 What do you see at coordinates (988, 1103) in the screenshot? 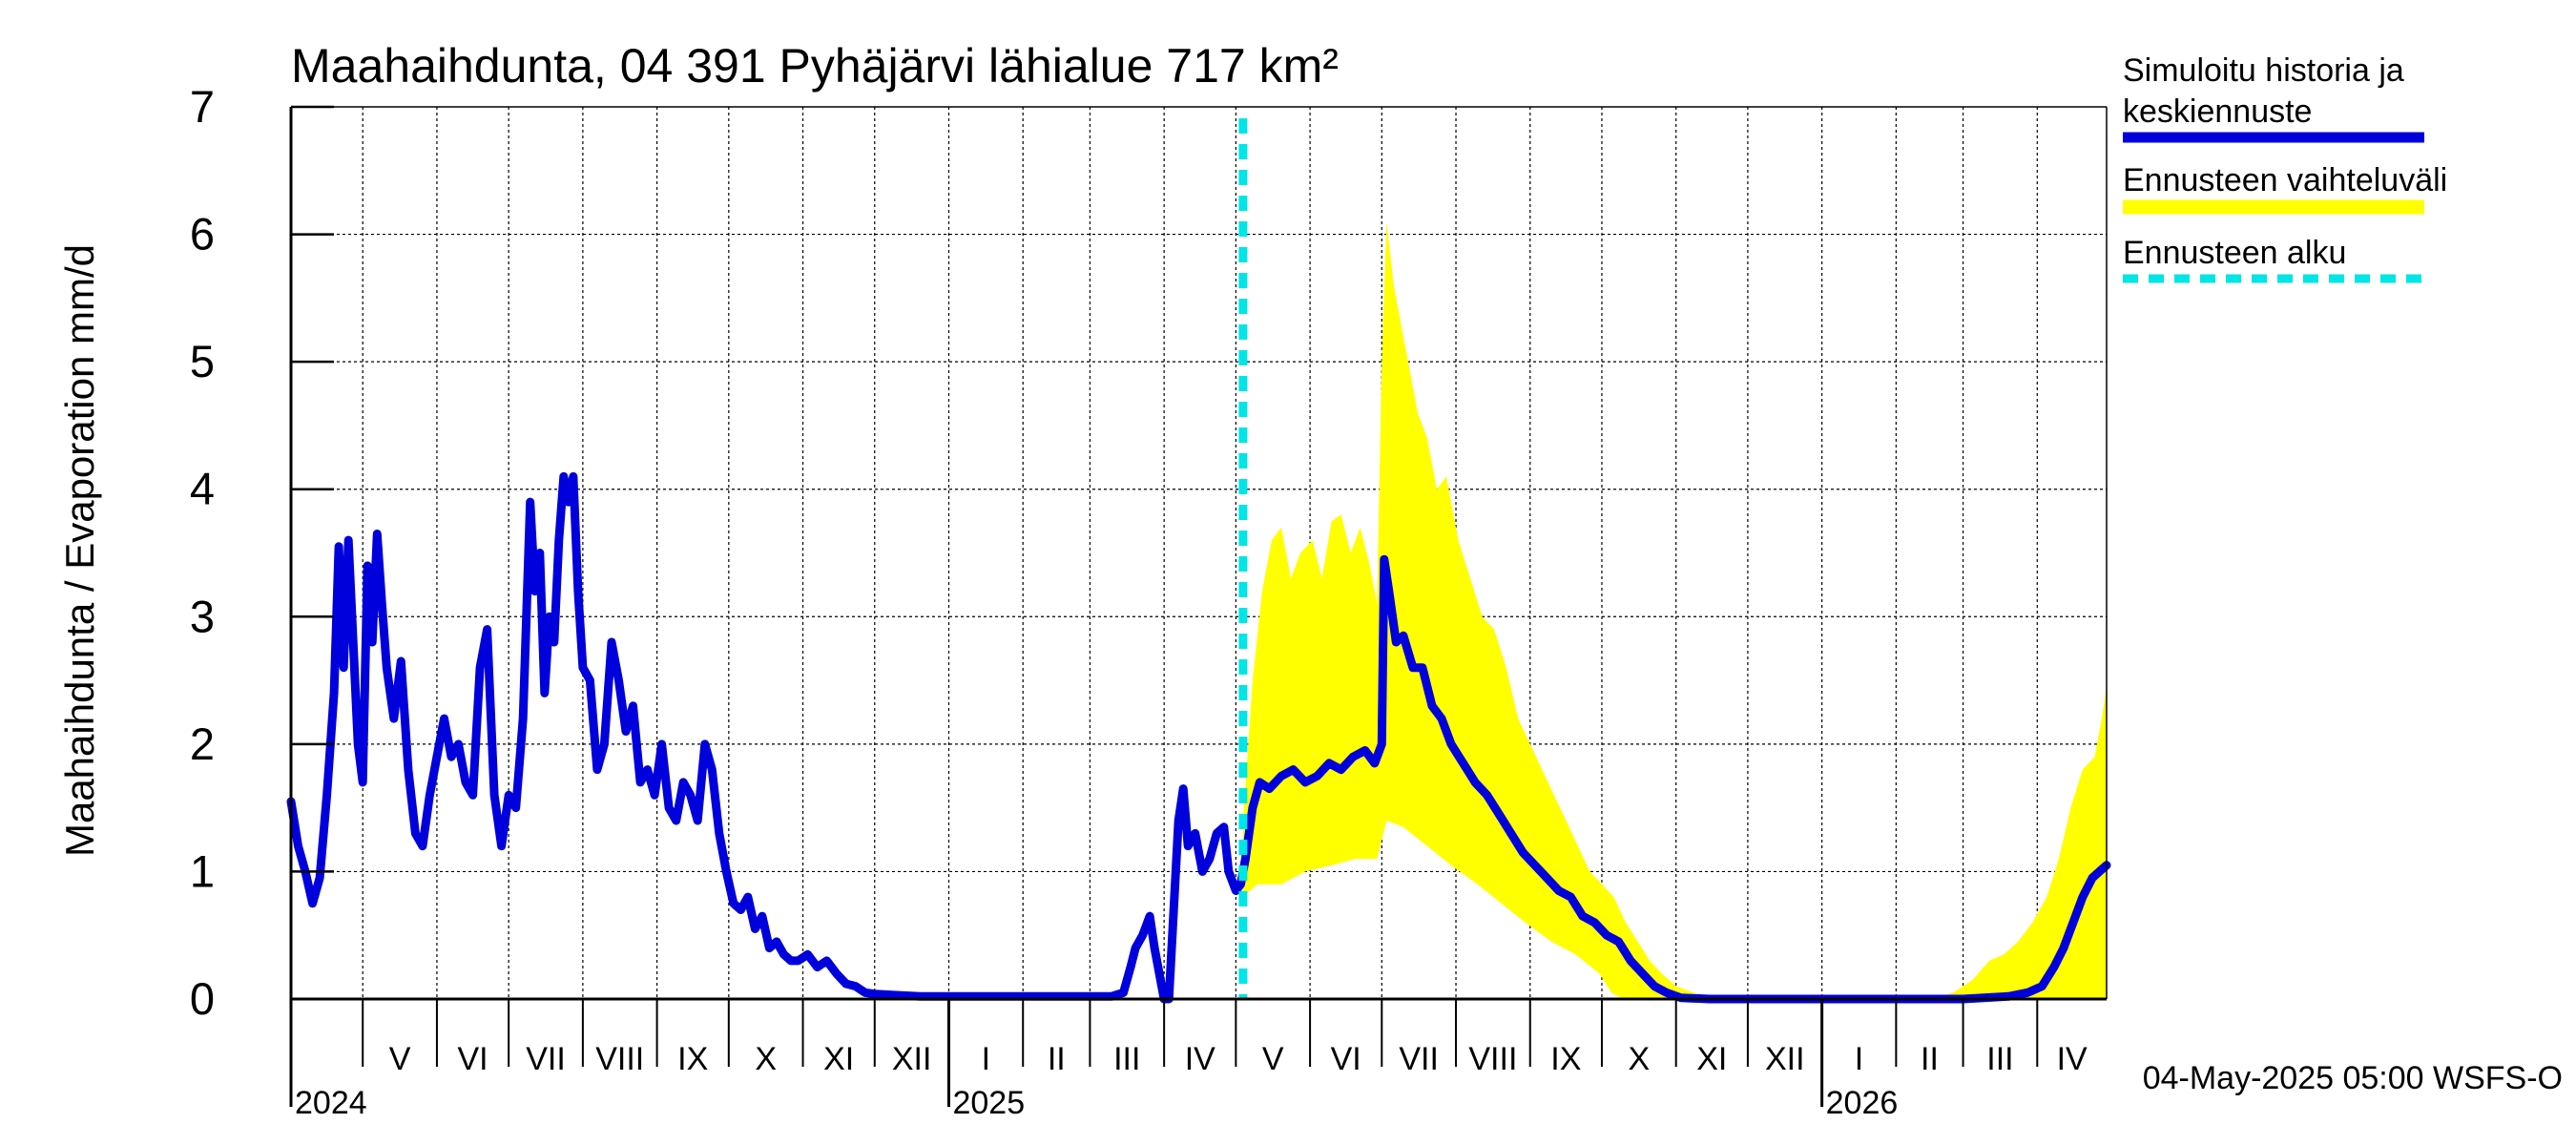
I see `year-label: 2025` at bounding box center [988, 1103].